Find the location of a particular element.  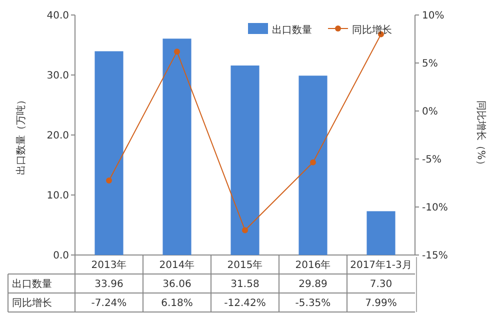

y-tick-label: 40.0 is located at coordinates (57, 16).